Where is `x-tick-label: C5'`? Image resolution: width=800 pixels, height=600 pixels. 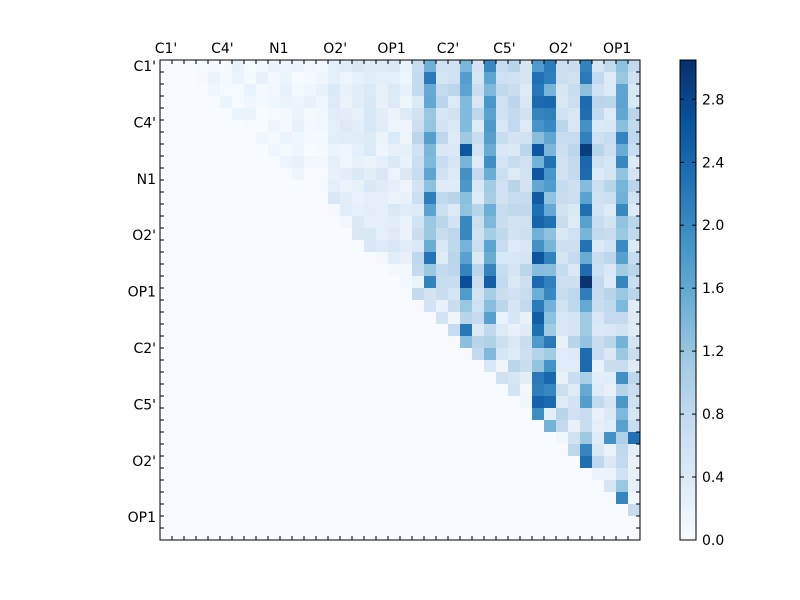
x-tick-label: C5' is located at coordinates (504, 49).